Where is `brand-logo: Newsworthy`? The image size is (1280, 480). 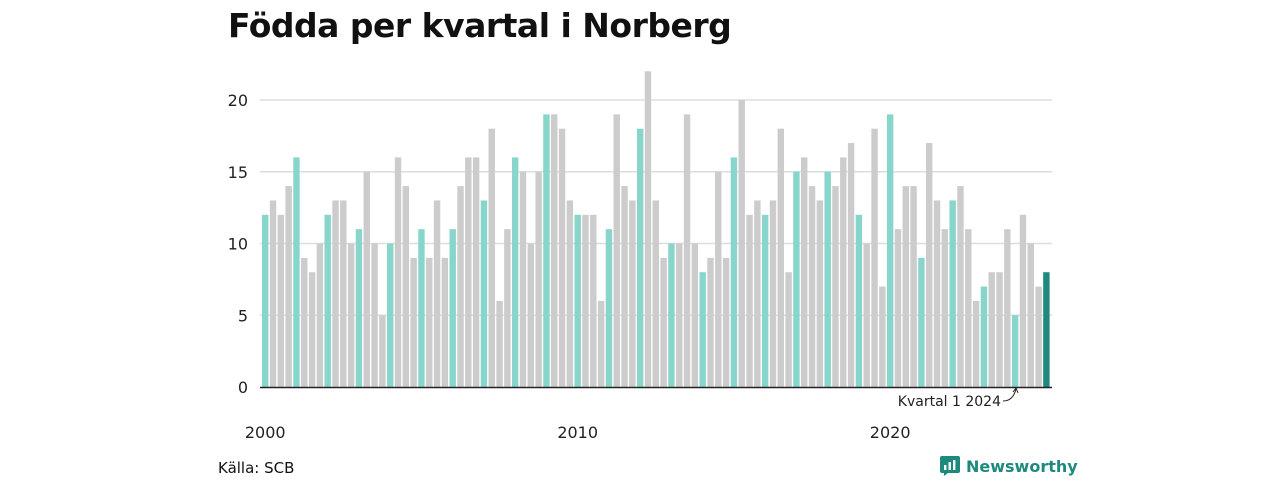
brand-logo: Newsworthy is located at coordinates (1009, 466).